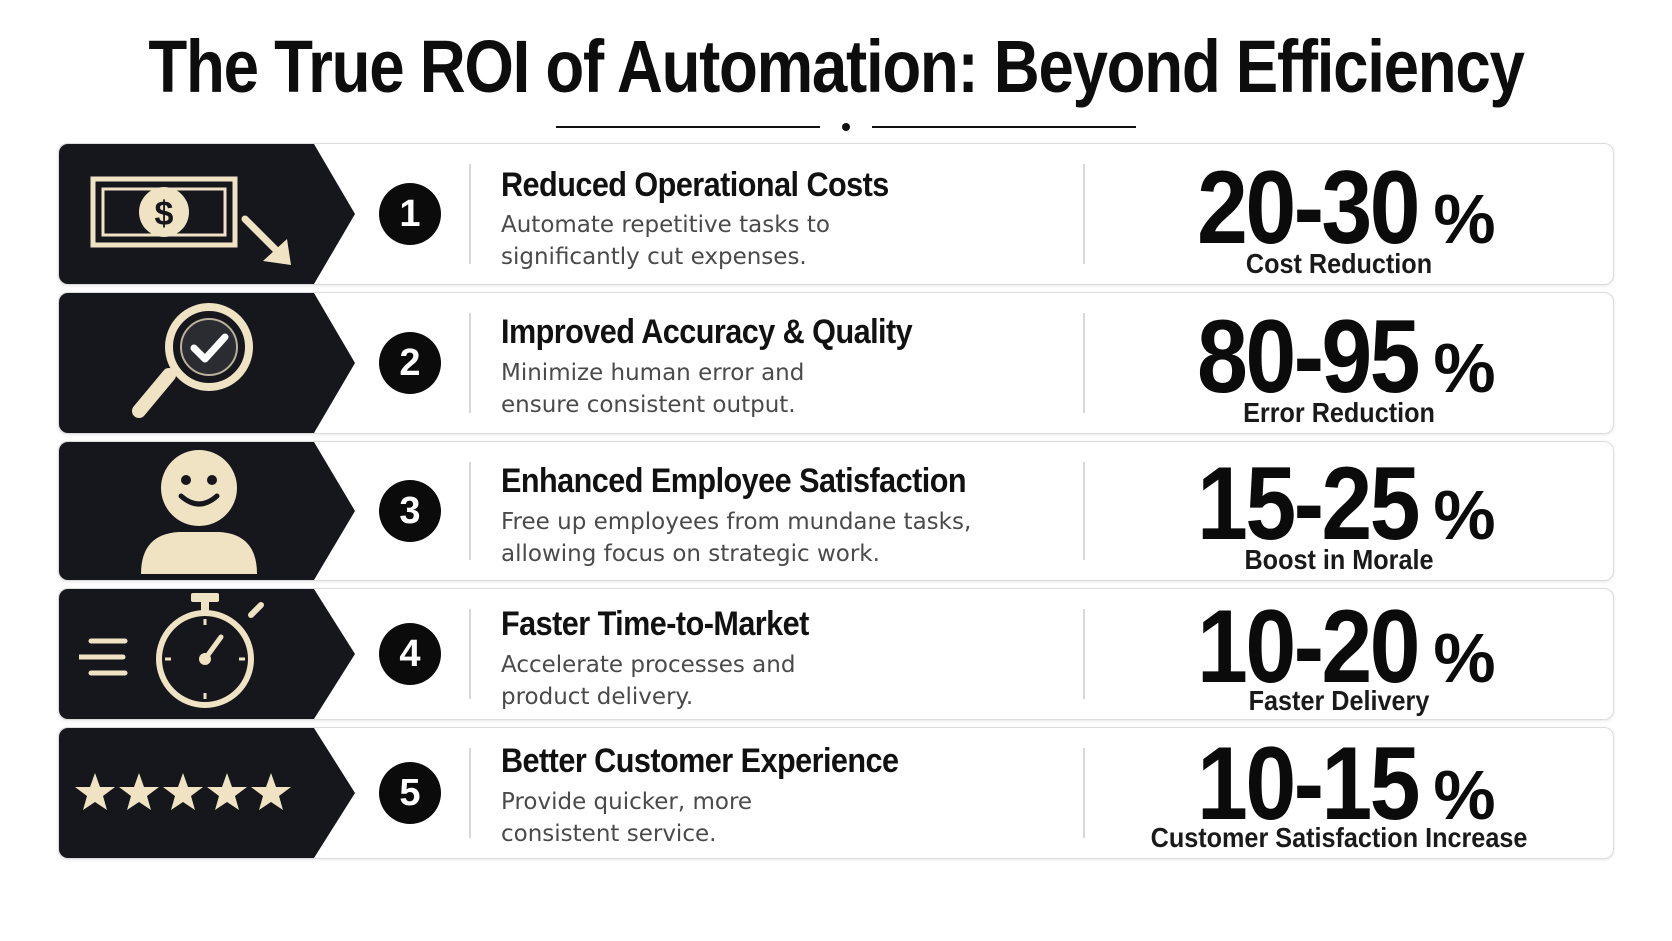 This screenshot has width=1672, height=941. What do you see at coordinates (1339, 412) in the screenshot?
I see `stat-label: Error Reduction` at bounding box center [1339, 412].